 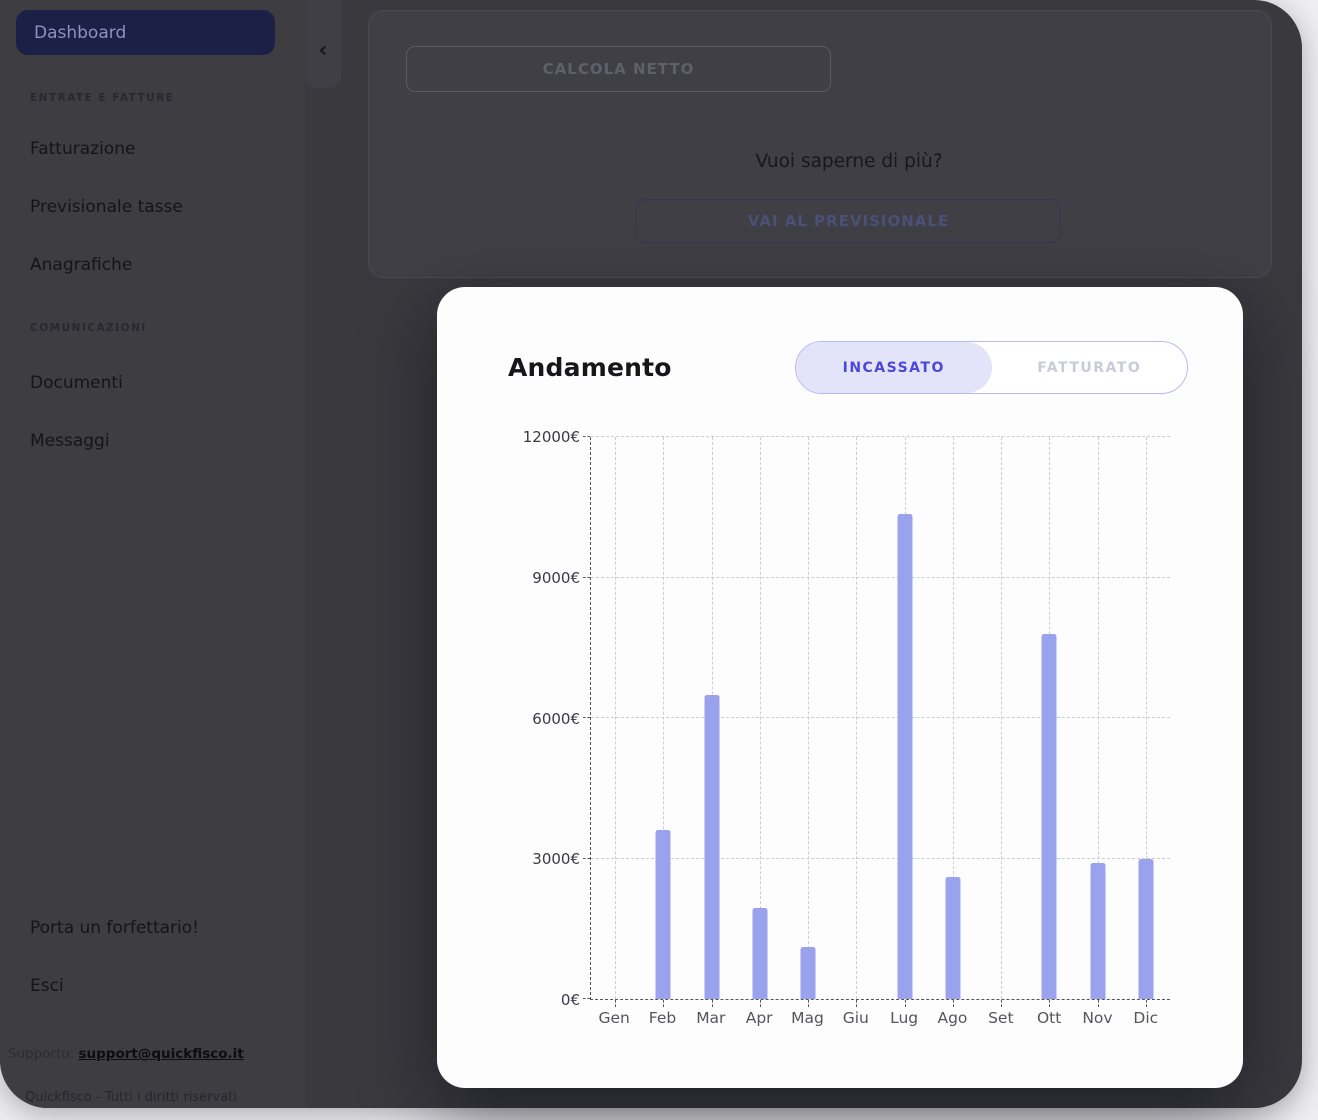 I want to click on bar-lug, so click(x=905, y=756).